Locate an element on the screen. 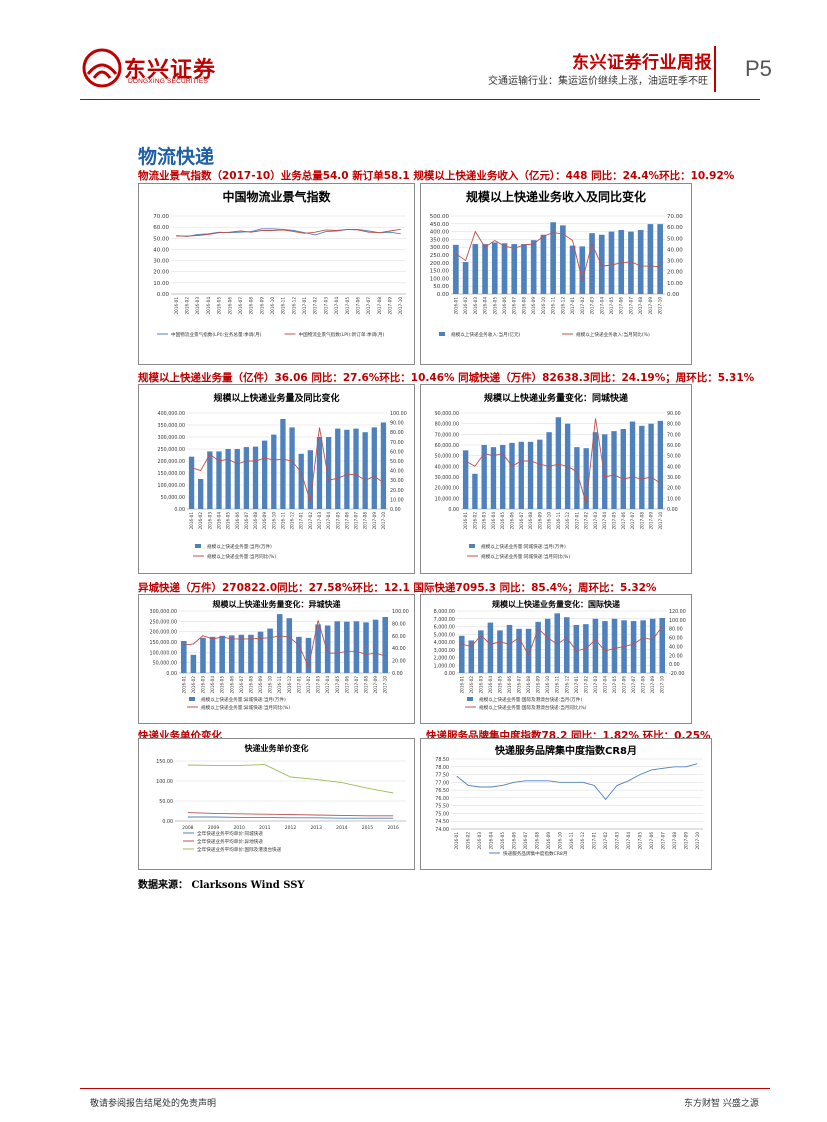 The image size is (827, 1122). y-tick-label: 30,000.00 is located at coordinates (447, 478).